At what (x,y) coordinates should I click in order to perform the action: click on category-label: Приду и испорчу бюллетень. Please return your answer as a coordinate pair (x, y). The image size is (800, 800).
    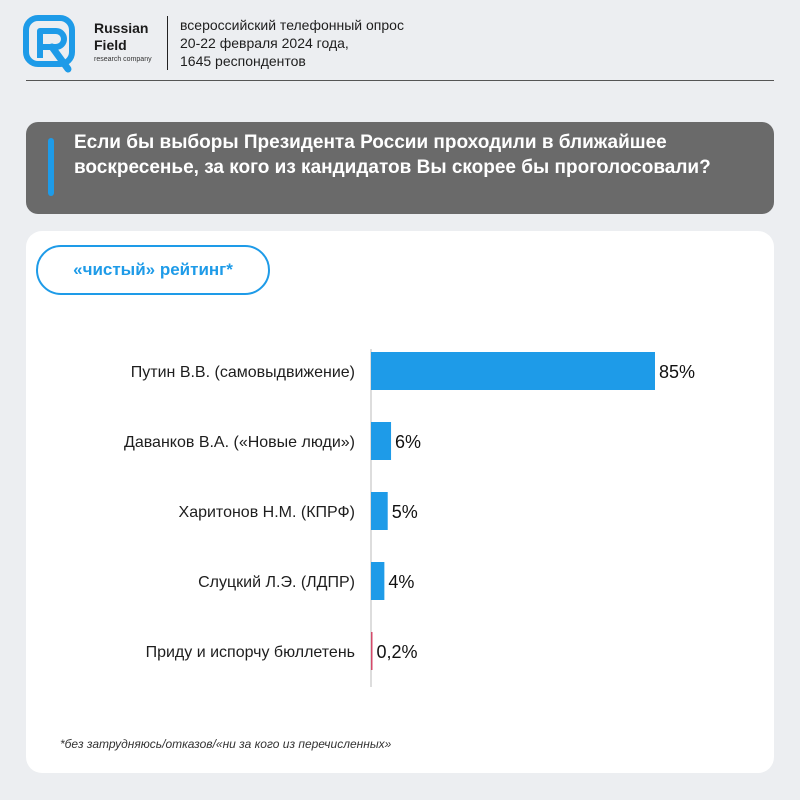
    Looking at the image, I should click on (250, 652).